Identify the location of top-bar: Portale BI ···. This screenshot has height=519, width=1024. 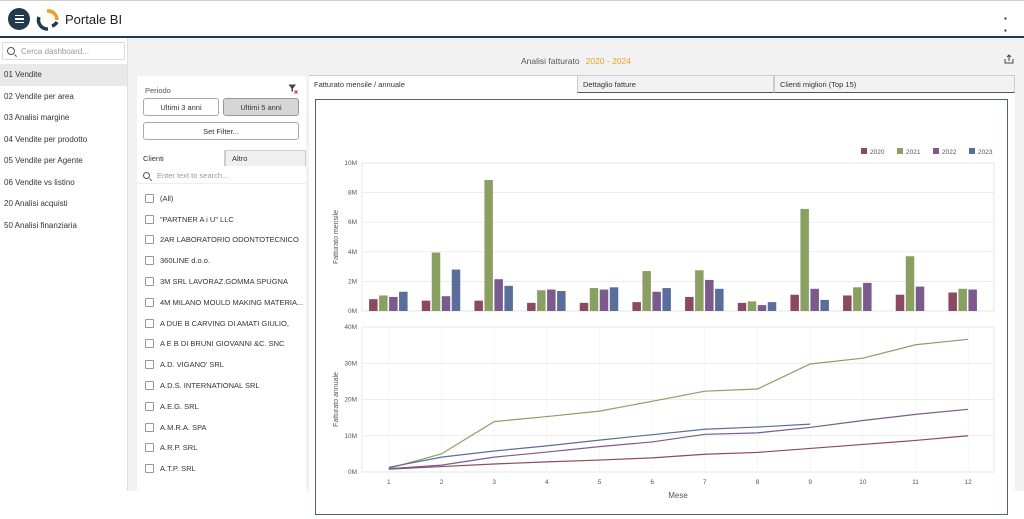
(512, 24).